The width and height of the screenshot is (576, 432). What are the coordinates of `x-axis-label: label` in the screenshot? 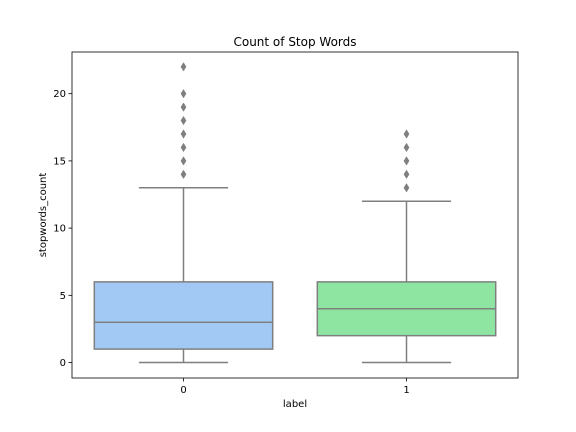 It's located at (295, 404).